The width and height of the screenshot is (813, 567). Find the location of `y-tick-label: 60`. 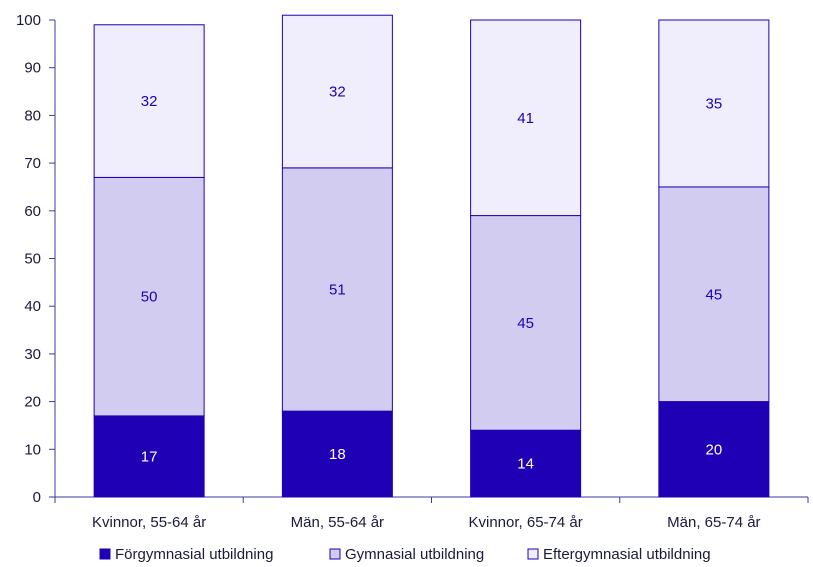

y-tick-label: 60 is located at coordinates (32, 211).